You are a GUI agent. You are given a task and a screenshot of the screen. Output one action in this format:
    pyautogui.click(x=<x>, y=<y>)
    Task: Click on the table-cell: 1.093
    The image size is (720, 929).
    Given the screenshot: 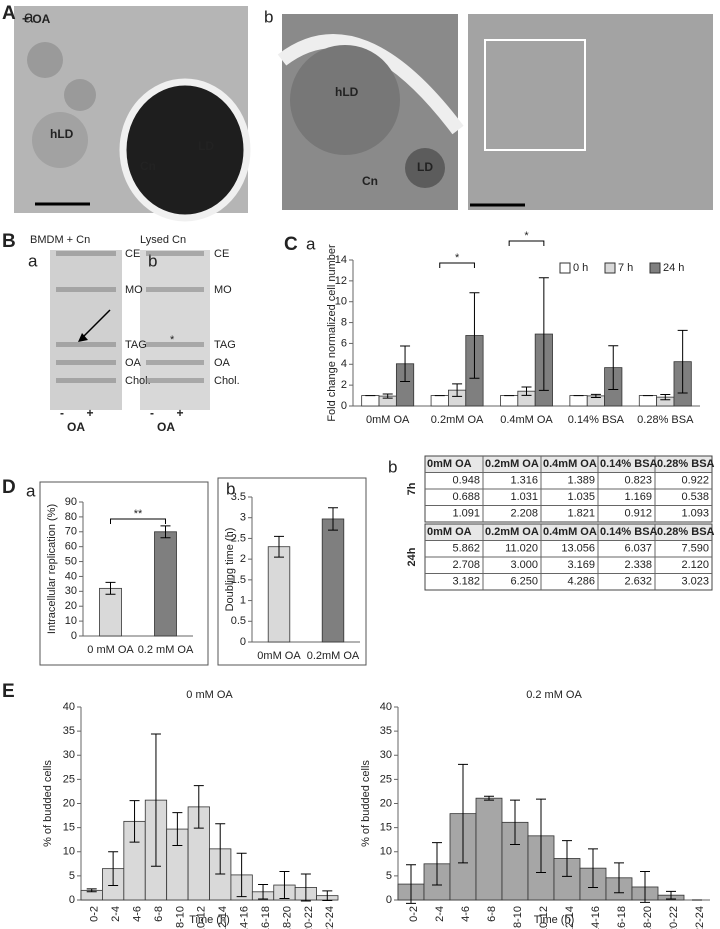 What is the action you would take?
    pyautogui.click(x=695, y=514)
    